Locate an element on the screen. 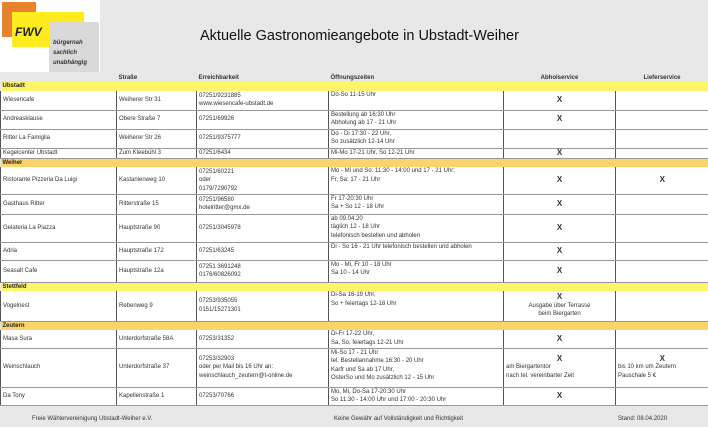 The image size is (708, 427). street: Weiherer Str 26 is located at coordinates (156, 139).